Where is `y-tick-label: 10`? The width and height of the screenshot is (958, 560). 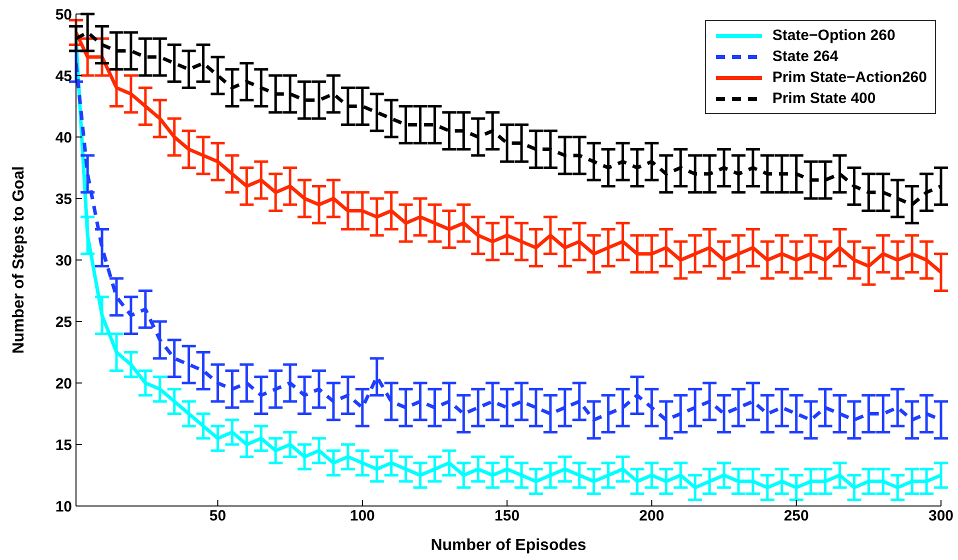 y-tick-label: 10 is located at coordinates (63, 507).